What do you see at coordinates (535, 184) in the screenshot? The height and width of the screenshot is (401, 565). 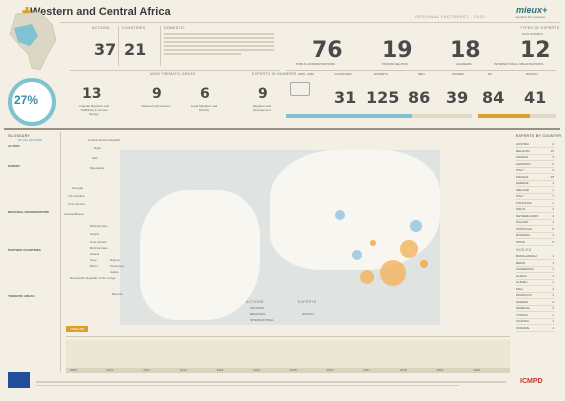 I see `table-row: GREECE 1` at bounding box center [535, 184].